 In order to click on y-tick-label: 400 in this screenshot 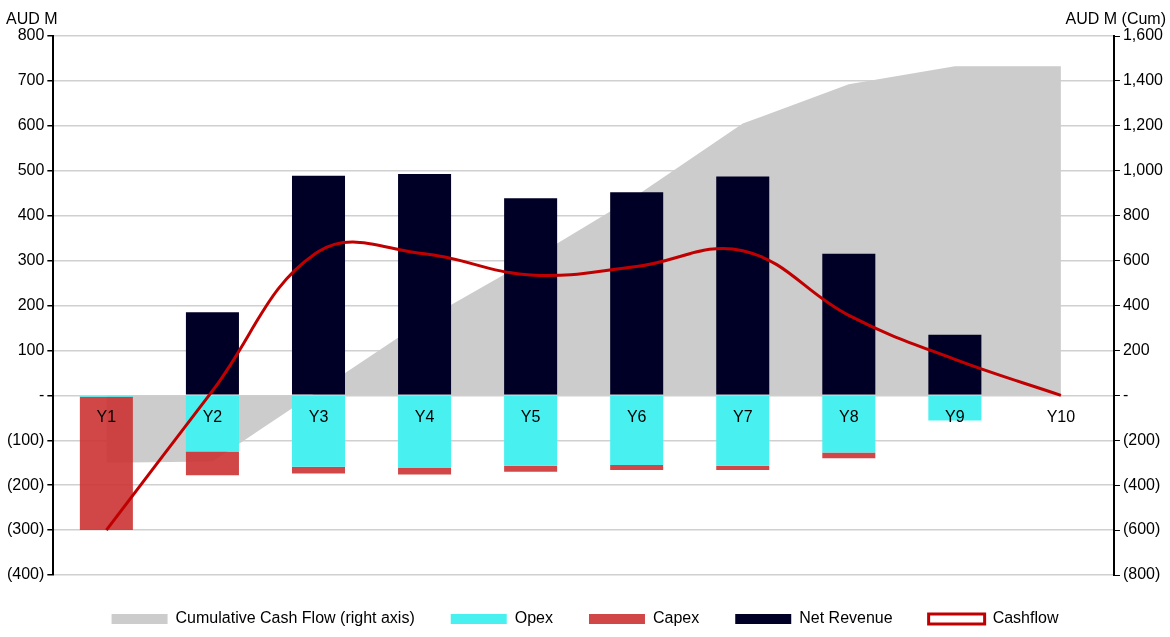, I will do `click(31, 215)`.